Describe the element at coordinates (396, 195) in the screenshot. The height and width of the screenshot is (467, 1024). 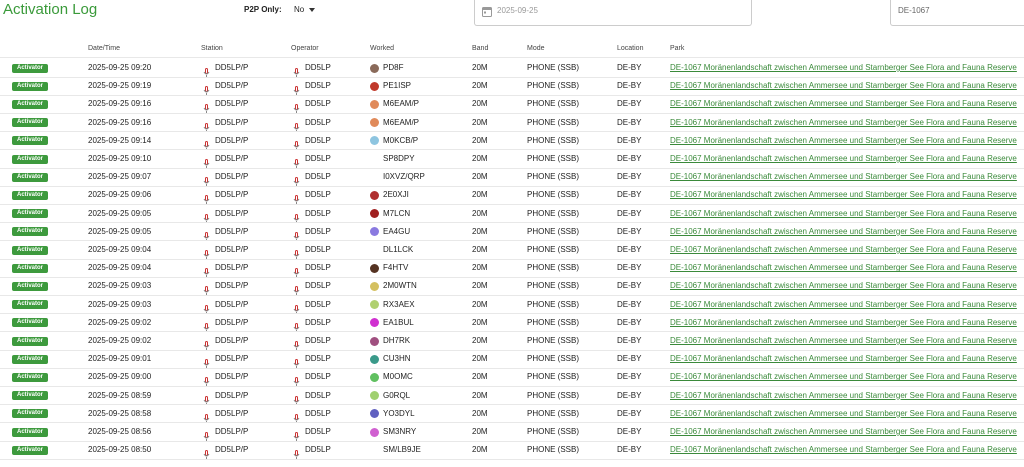
I see `worked: 2E0XJI` at that location.